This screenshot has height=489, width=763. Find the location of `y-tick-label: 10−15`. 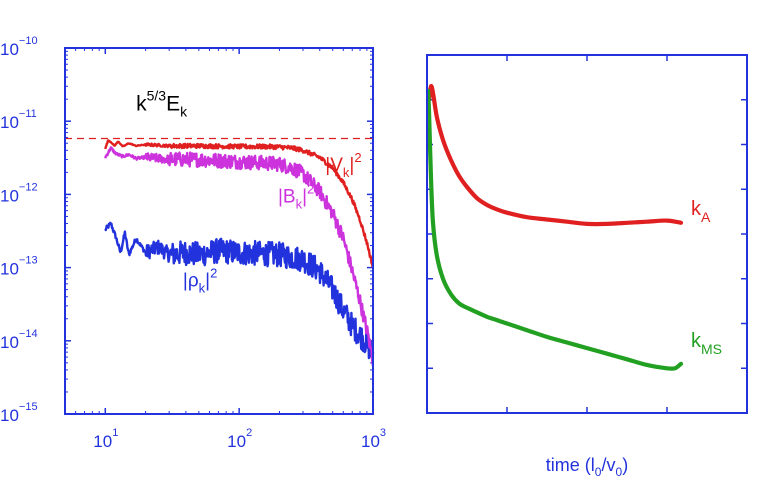

y-tick-label: 10−15 is located at coordinates (19, 413).